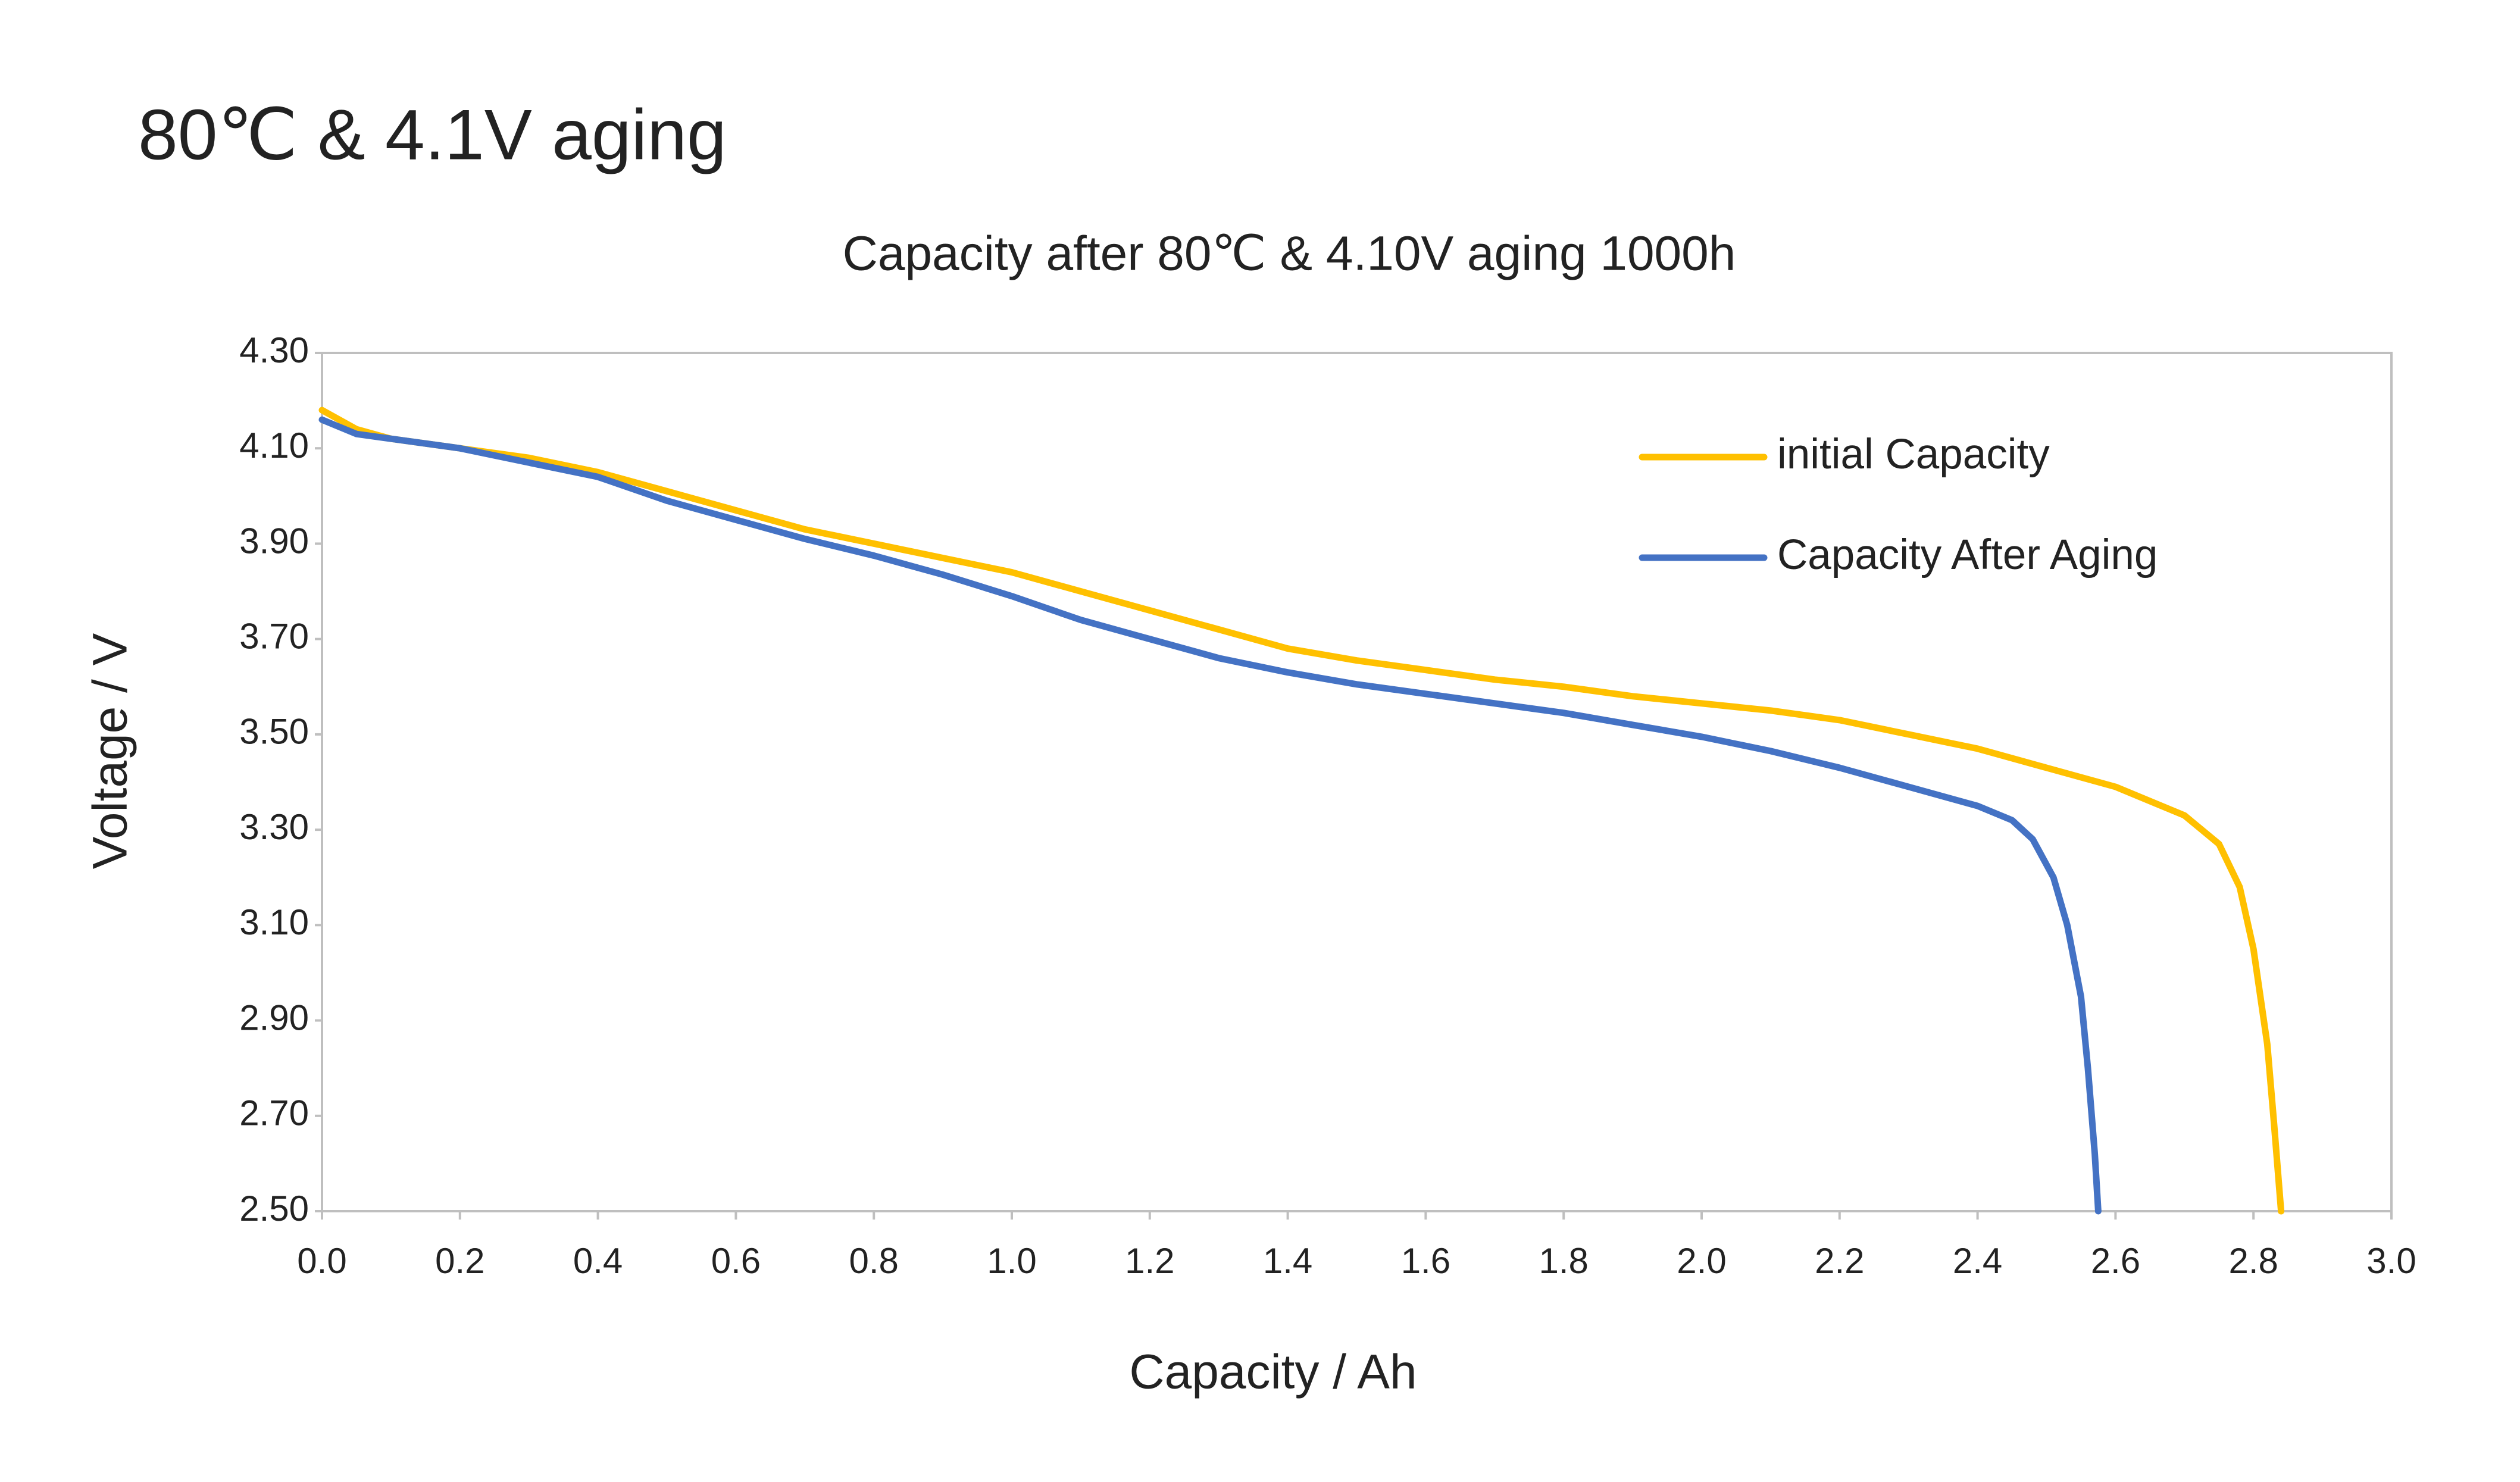 Image resolution: width=2520 pixels, height=1482 pixels. What do you see at coordinates (110, 751) in the screenshot?
I see `y-axis-label: Voltage / V` at bounding box center [110, 751].